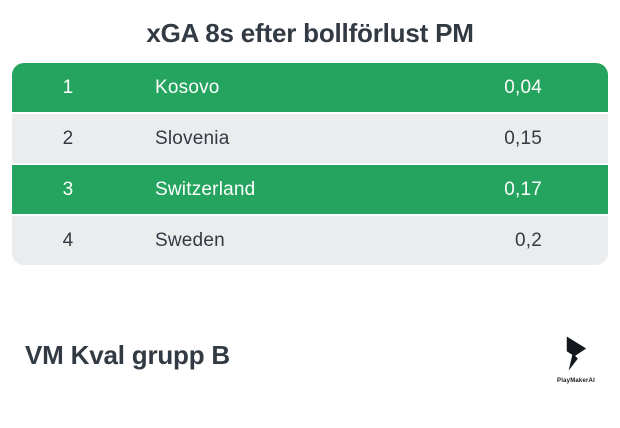  What do you see at coordinates (310, 240) in the screenshot?
I see `table-row: 4 Sweden 0,2` at bounding box center [310, 240].